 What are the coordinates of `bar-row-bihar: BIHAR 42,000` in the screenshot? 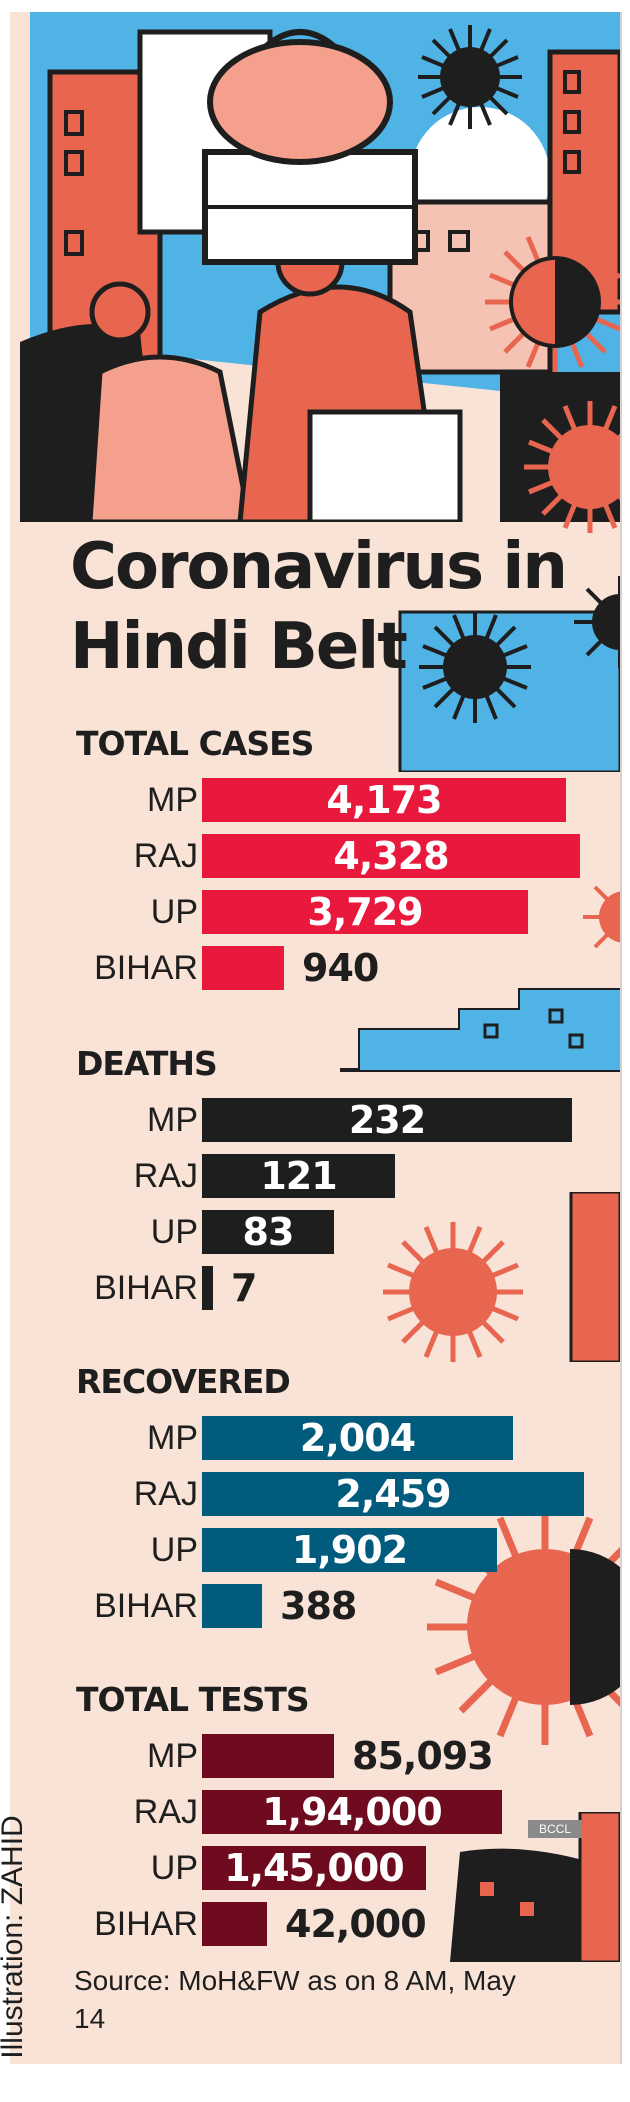 It's located at (315, 1924).